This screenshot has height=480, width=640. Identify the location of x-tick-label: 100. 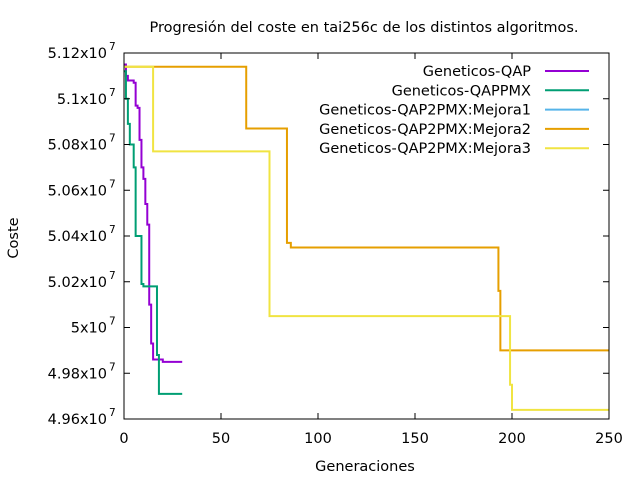
(318, 439).